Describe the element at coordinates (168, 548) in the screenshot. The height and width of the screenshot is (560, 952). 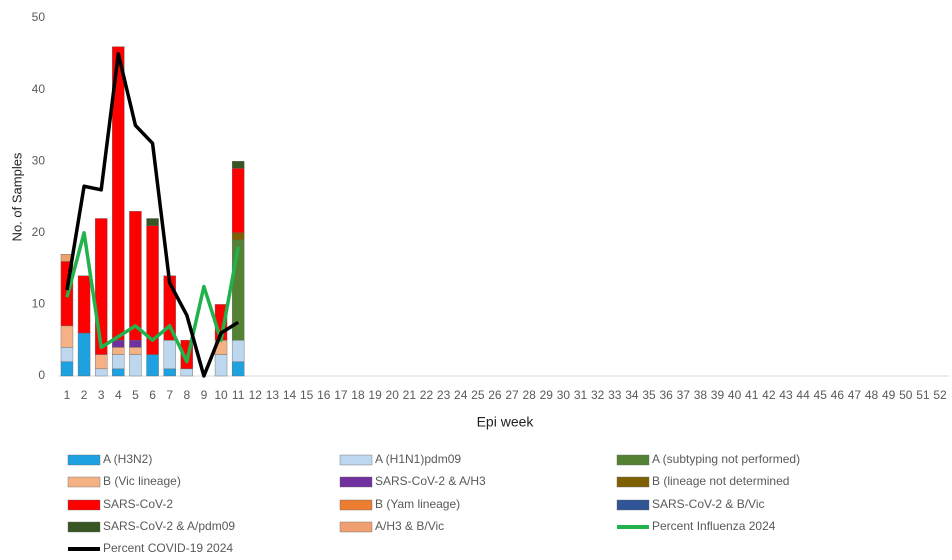
I see `legend-label: Percent COVID-19 2024` at that location.